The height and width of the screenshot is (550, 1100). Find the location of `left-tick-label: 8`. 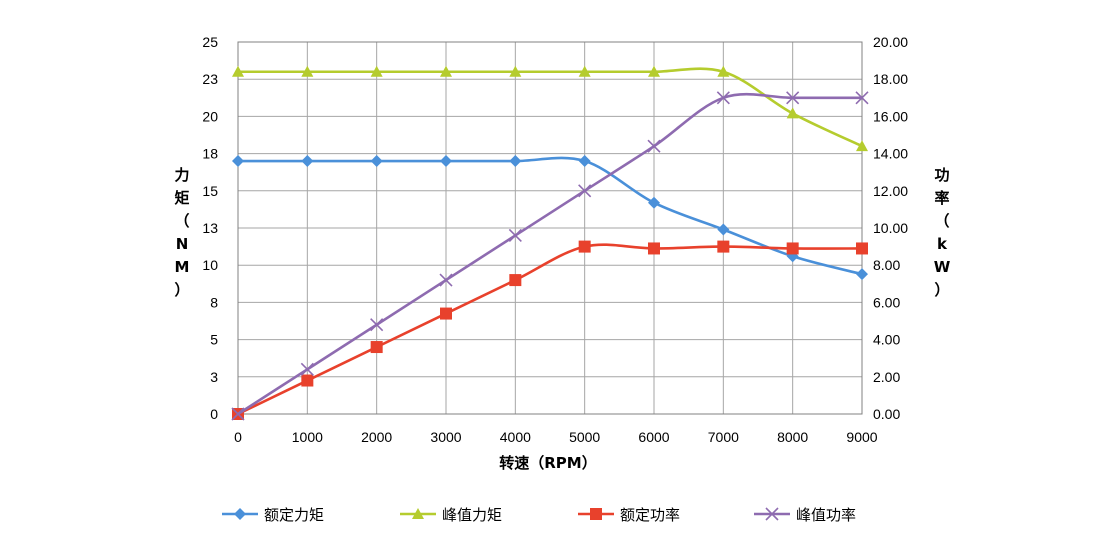

left-tick-label: 8 is located at coordinates (214, 302).